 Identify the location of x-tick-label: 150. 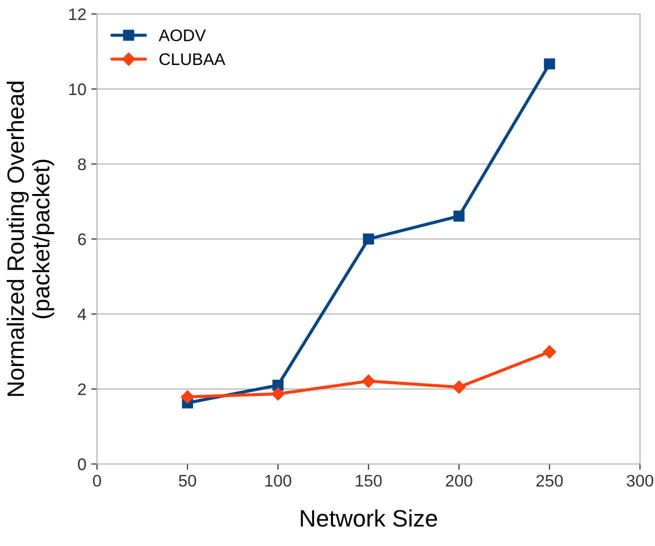
(369, 480).